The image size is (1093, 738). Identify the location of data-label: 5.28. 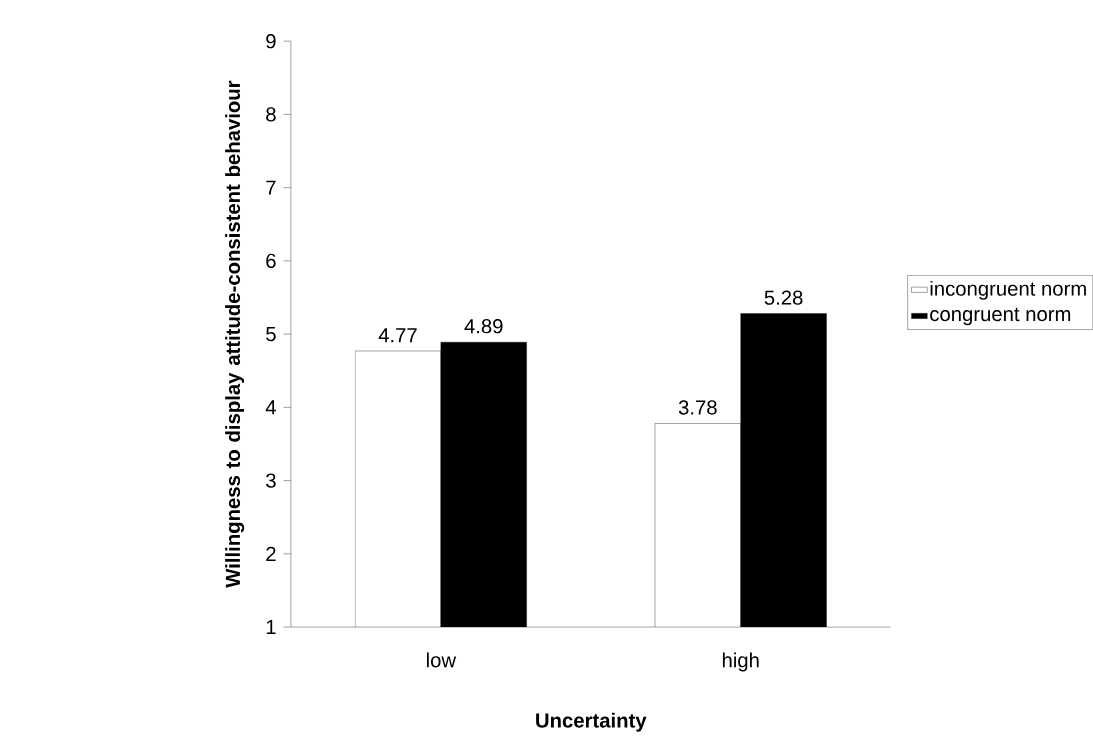
(783, 297).